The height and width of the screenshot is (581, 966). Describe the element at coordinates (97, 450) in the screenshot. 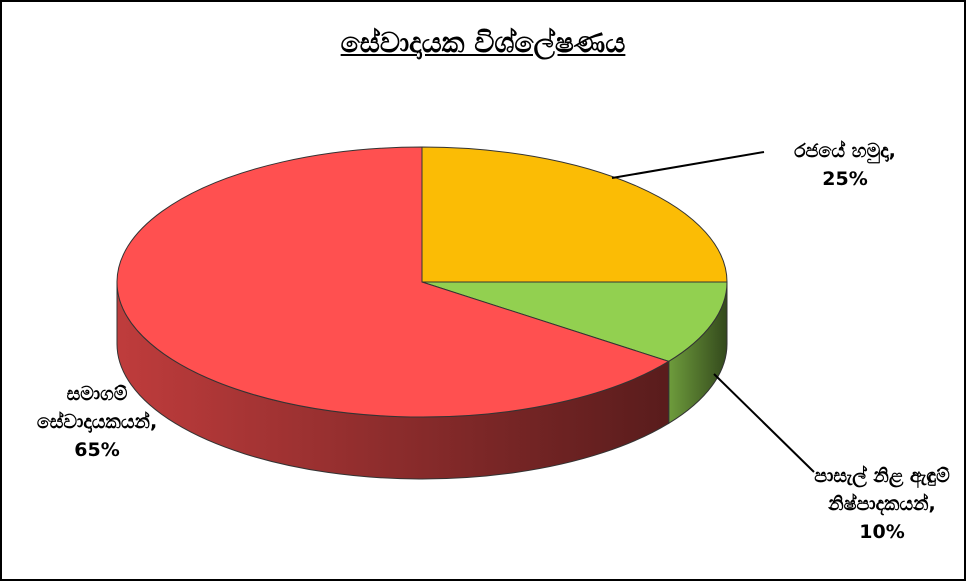

I see `label-value: 65%` at that location.